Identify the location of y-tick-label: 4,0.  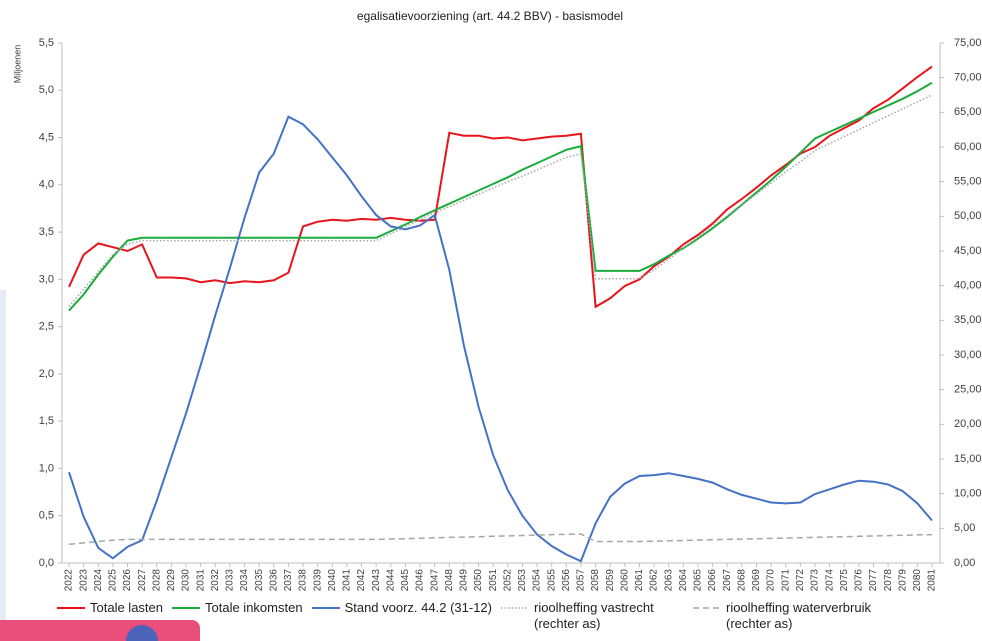
(46, 185).